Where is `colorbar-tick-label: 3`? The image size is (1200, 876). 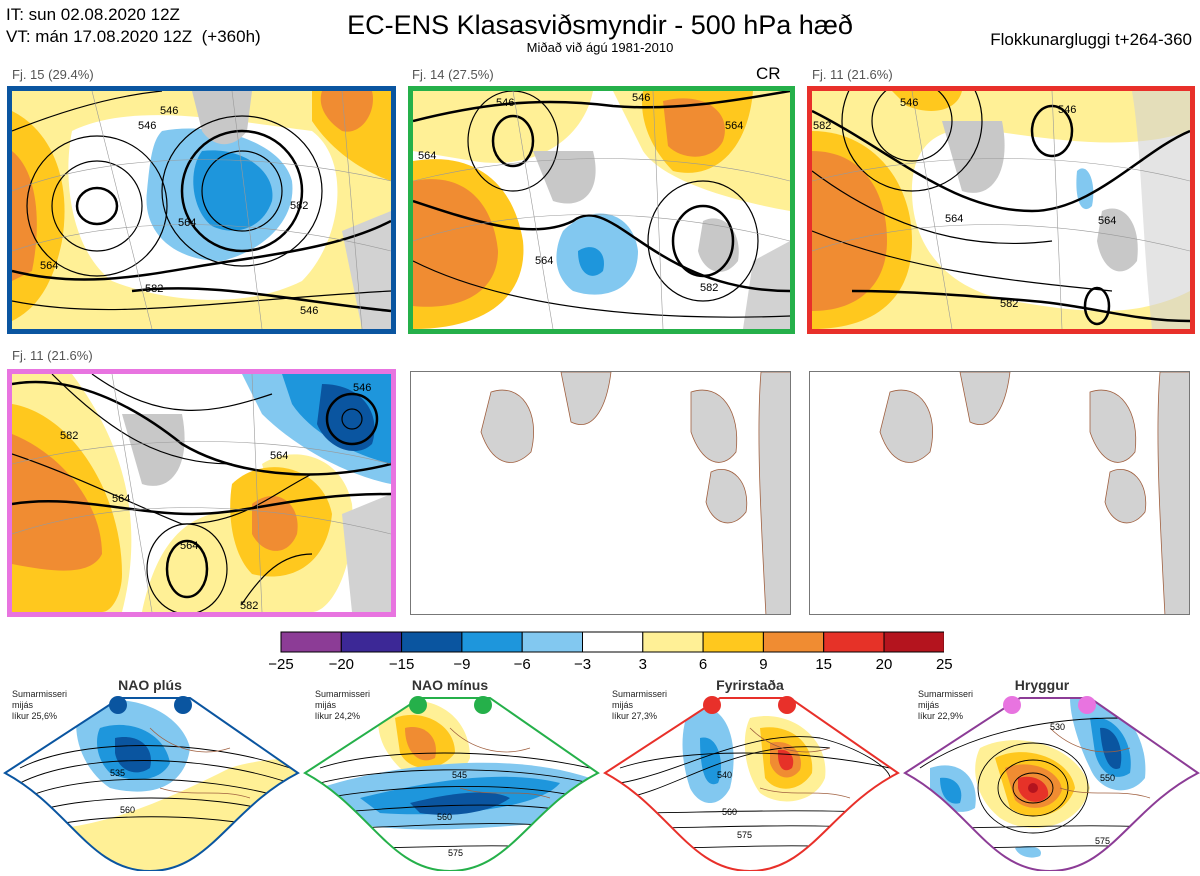
colorbar-tick-label: 3 is located at coordinates (642, 664).